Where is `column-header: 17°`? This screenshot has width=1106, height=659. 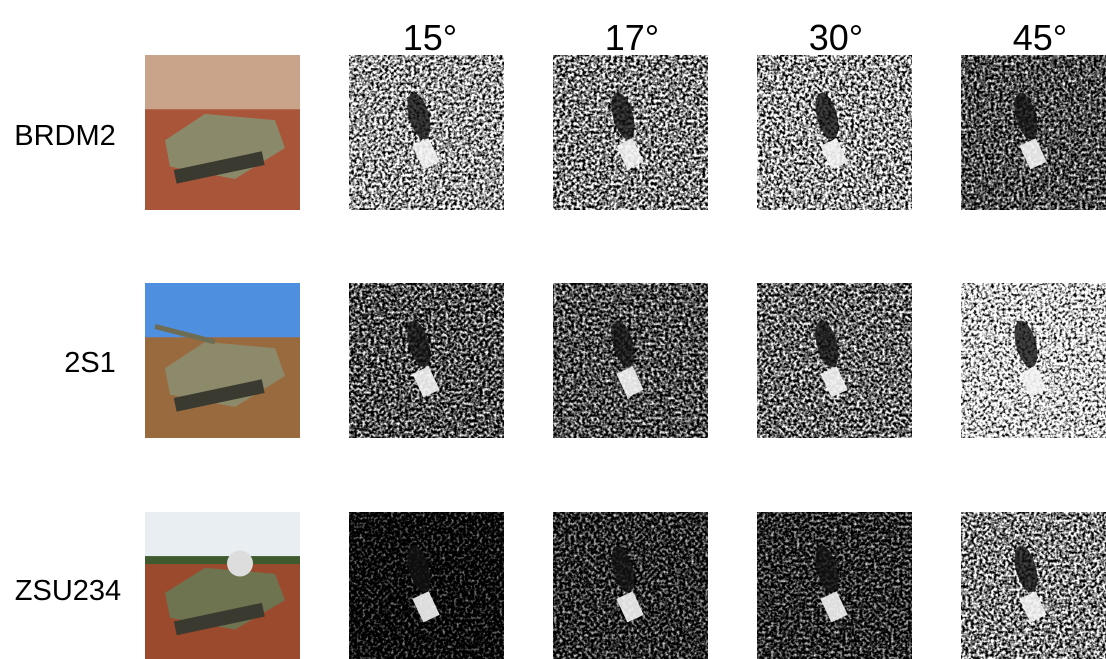 column-header: 17° is located at coordinates (632, 37).